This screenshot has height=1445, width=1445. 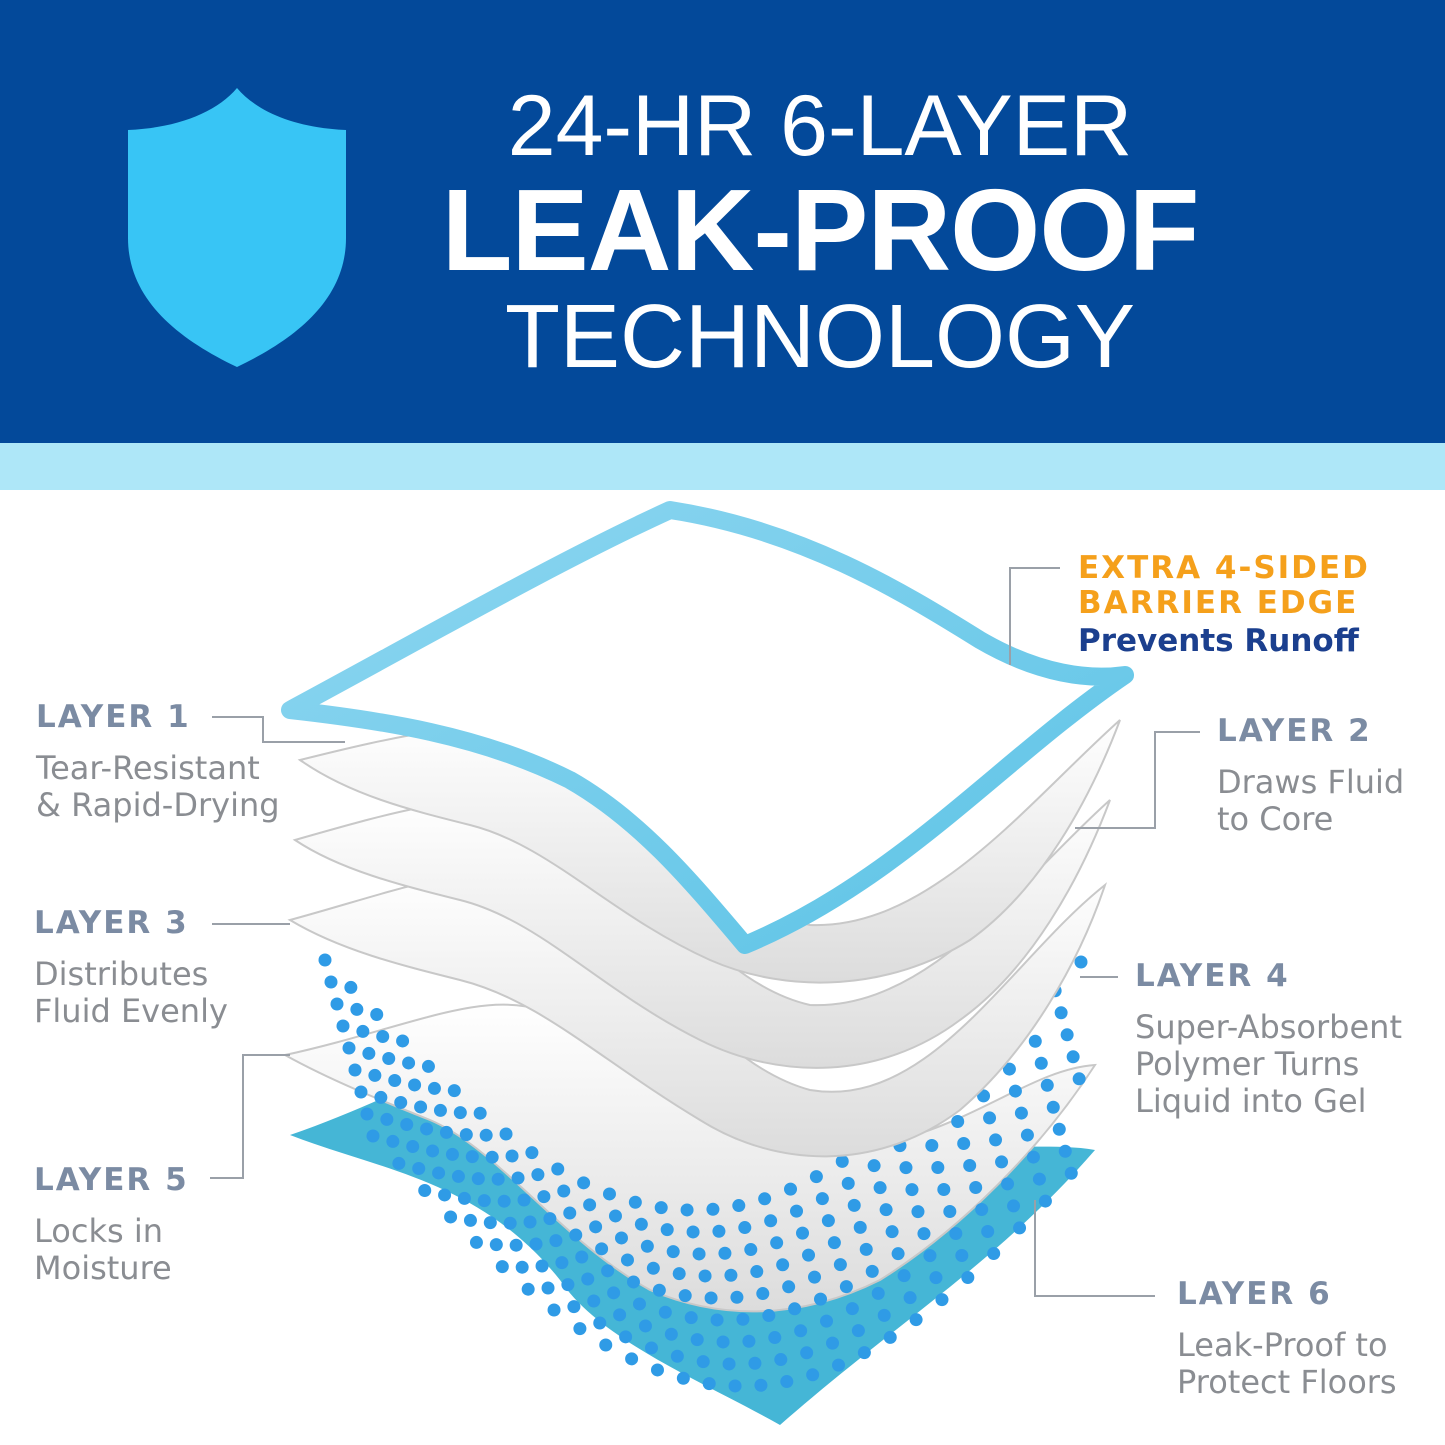 What do you see at coordinates (722, 466) in the screenshot?
I see `header-accent-band` at bounding box center [722, 466].